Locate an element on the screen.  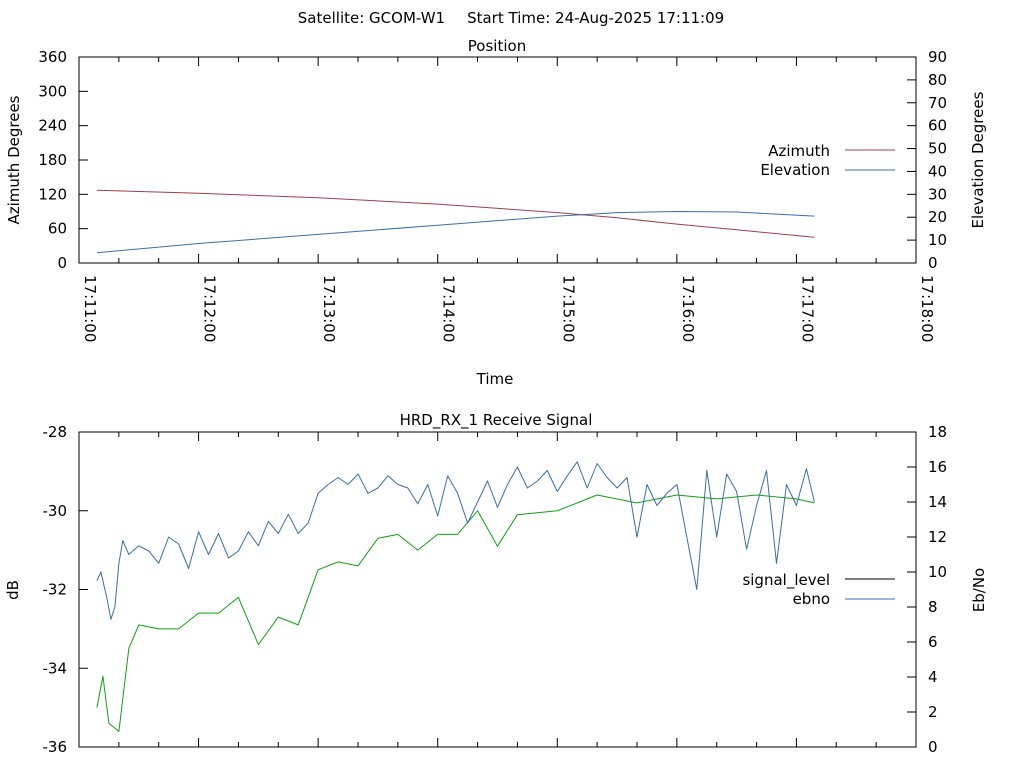
db-axis-tick-label: -36 is located at coordinates (55, 747).